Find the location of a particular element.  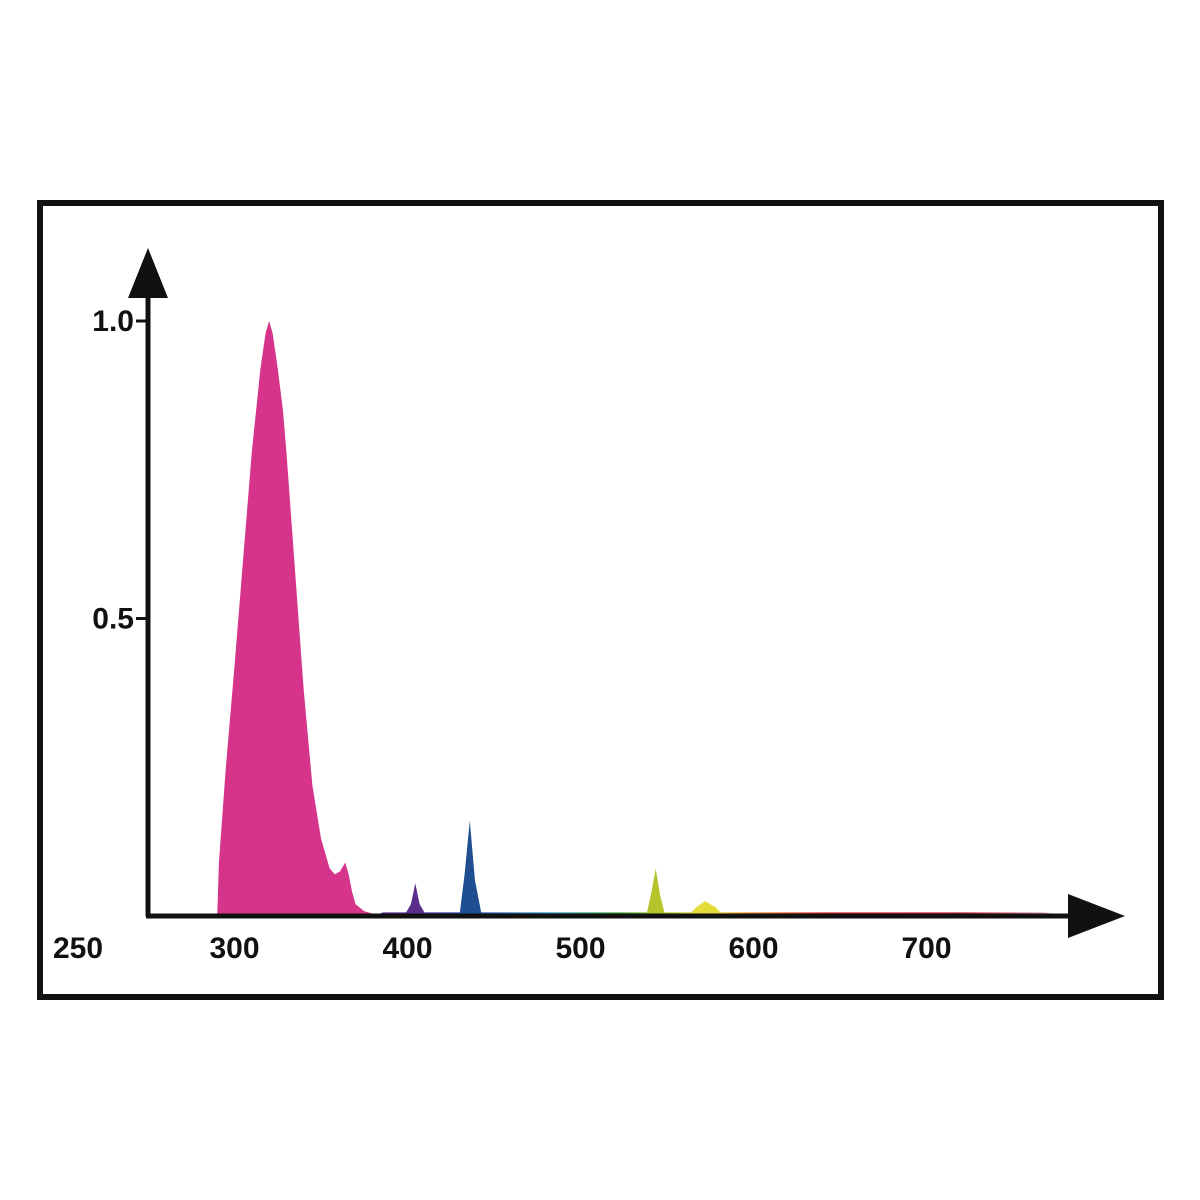

x-tick-label: 300 is located at coordinates (234, 948).